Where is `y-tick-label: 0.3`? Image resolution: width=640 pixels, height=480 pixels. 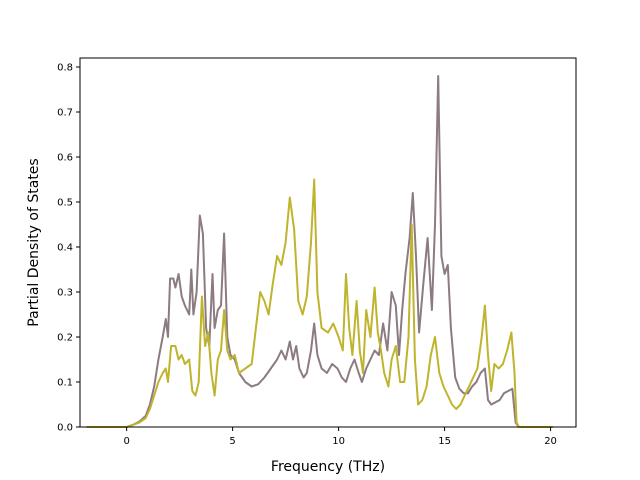
y-tick-label: 0.3 is located at coordinates (65, 293).